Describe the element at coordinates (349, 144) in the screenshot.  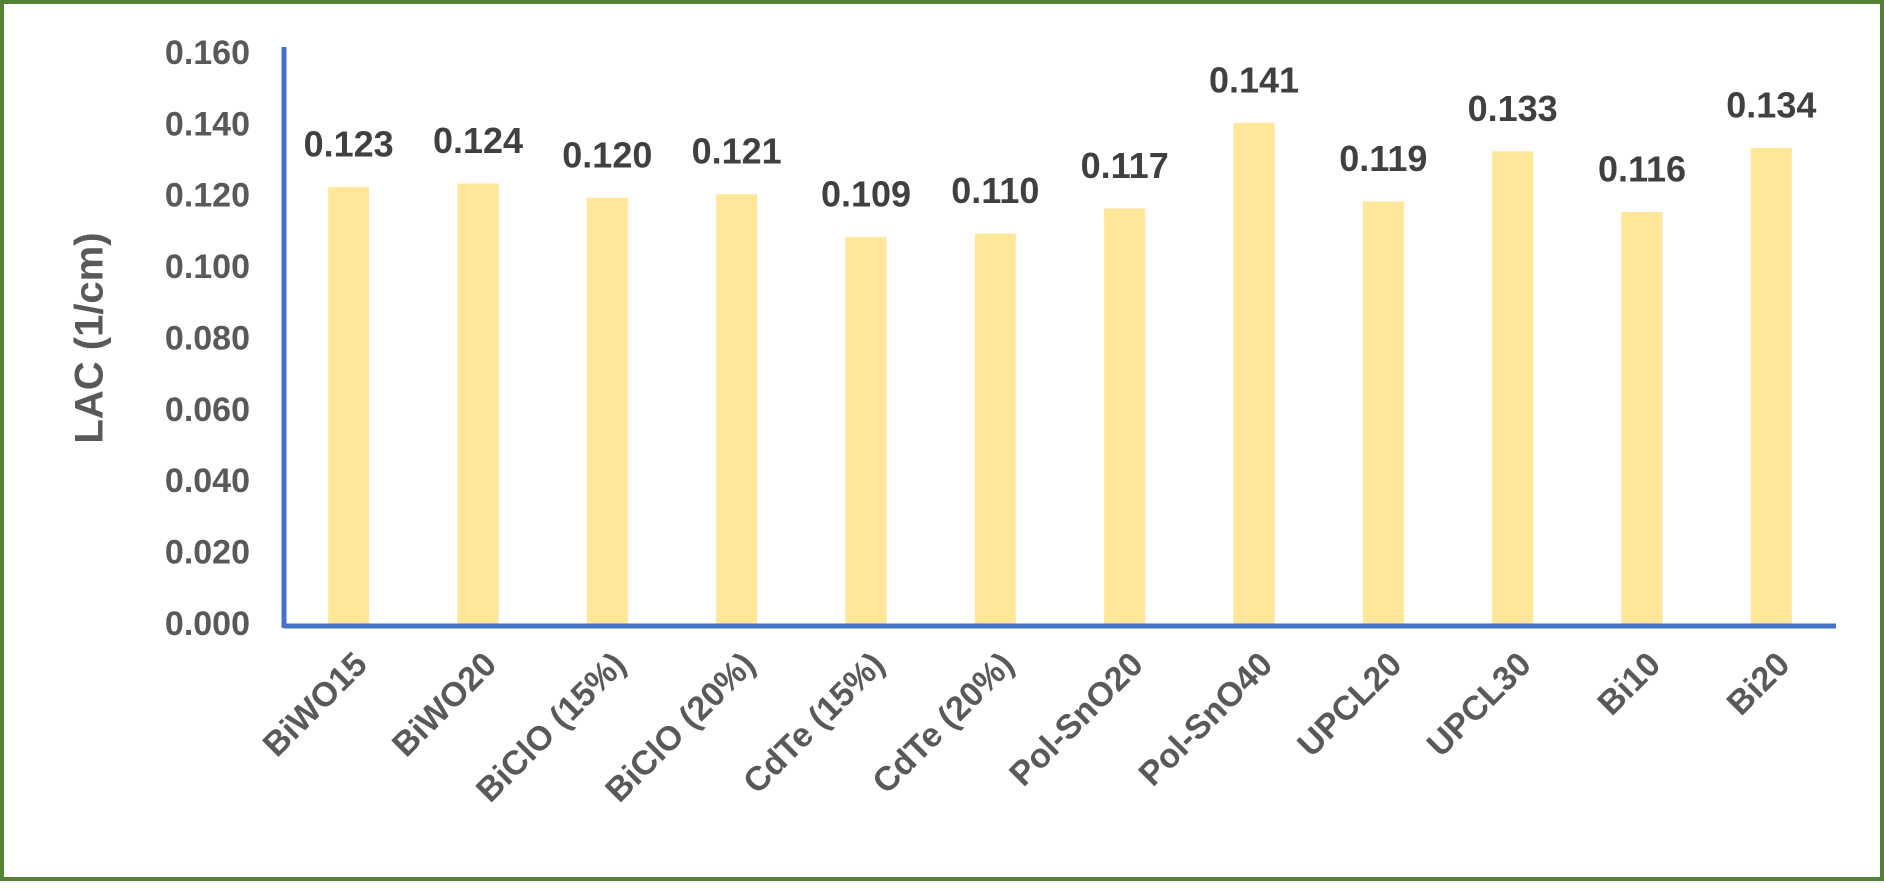
I see `data-label: 0.123` at that location.